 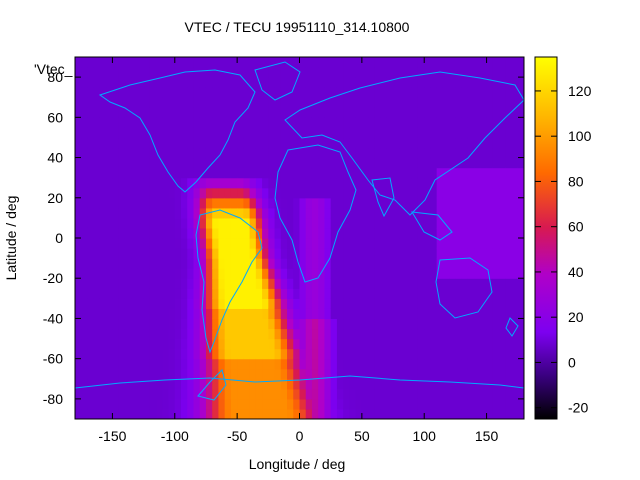 I want to click on coastline-australia, so click(x=464, y=288).